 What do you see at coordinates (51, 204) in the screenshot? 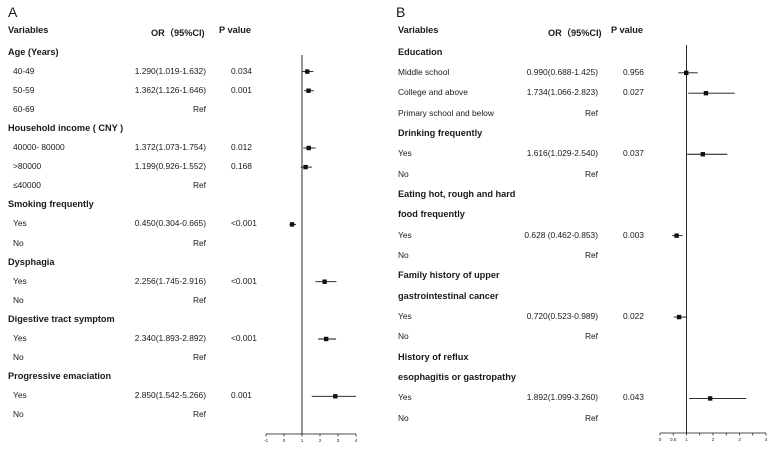
I see `group-label: Smoking frequently` at bounding box center [51, 204].